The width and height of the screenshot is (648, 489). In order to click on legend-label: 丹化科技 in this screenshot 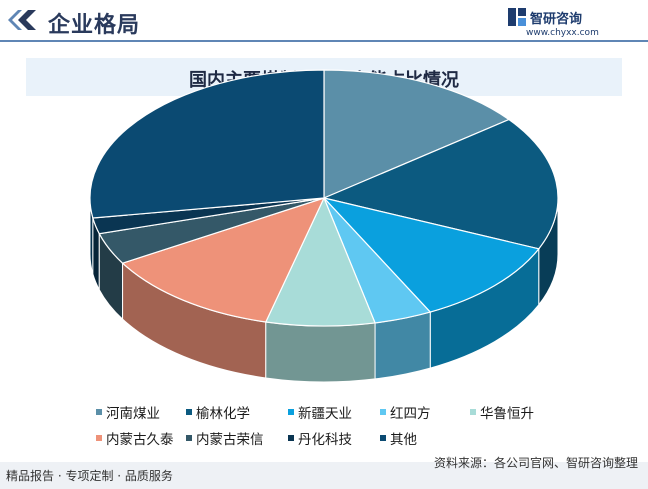, I will do `click(325, 440)`.